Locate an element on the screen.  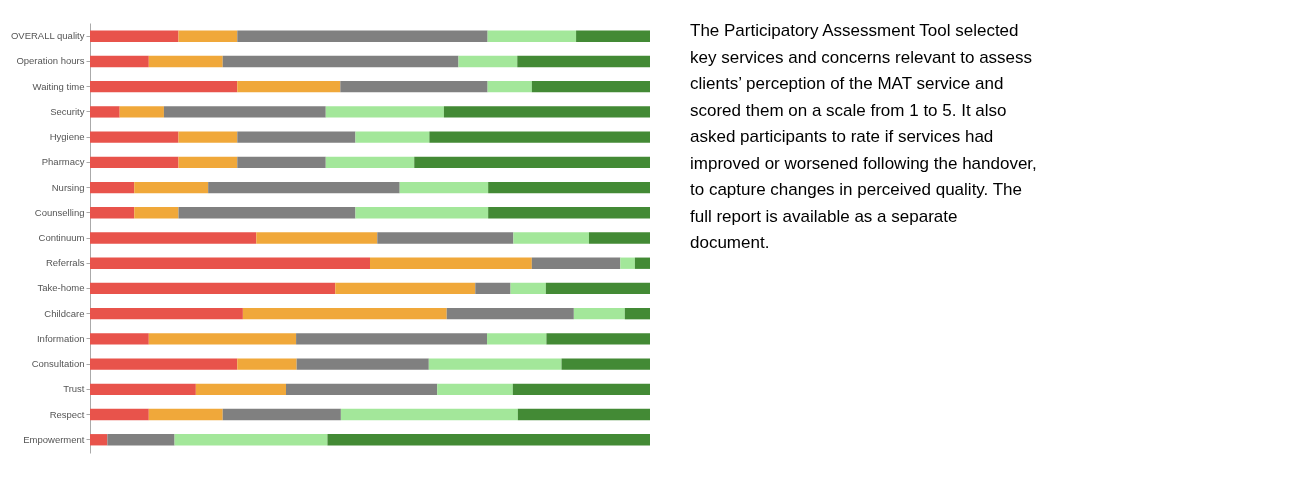
y-tick-label: Empowerment is located at coordinates (54, 439).